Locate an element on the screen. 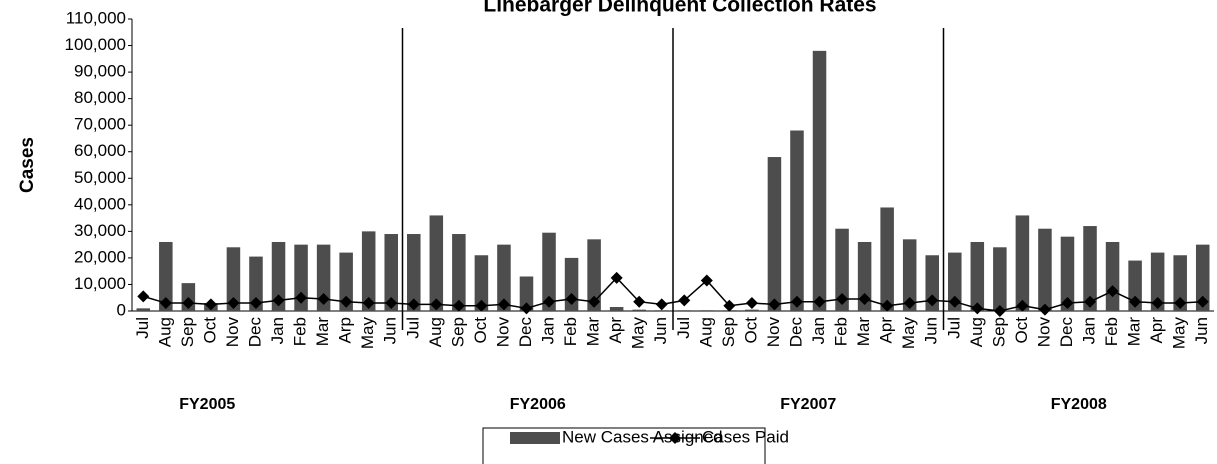  legend-marker is located at coordinates (675, 438).